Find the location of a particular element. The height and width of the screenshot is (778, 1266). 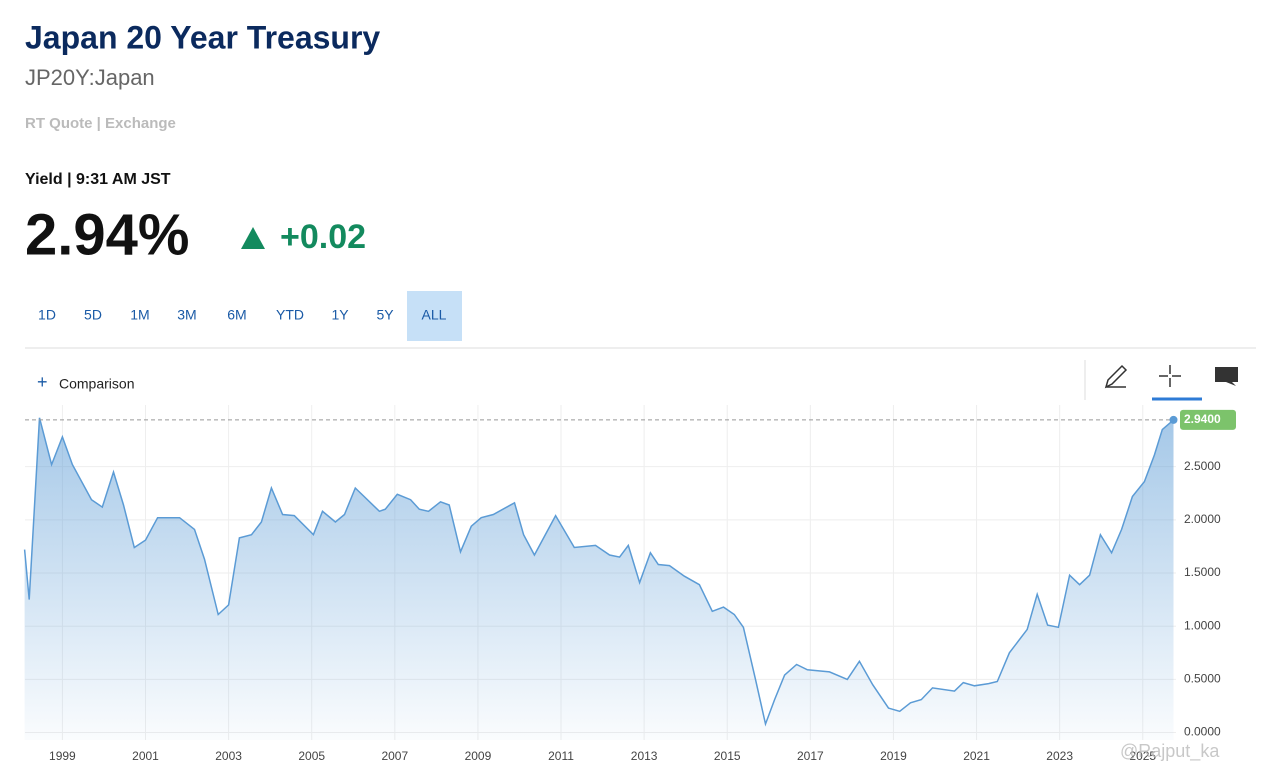

x-tick-label: 2025 is located at coordinates (1142, 756).